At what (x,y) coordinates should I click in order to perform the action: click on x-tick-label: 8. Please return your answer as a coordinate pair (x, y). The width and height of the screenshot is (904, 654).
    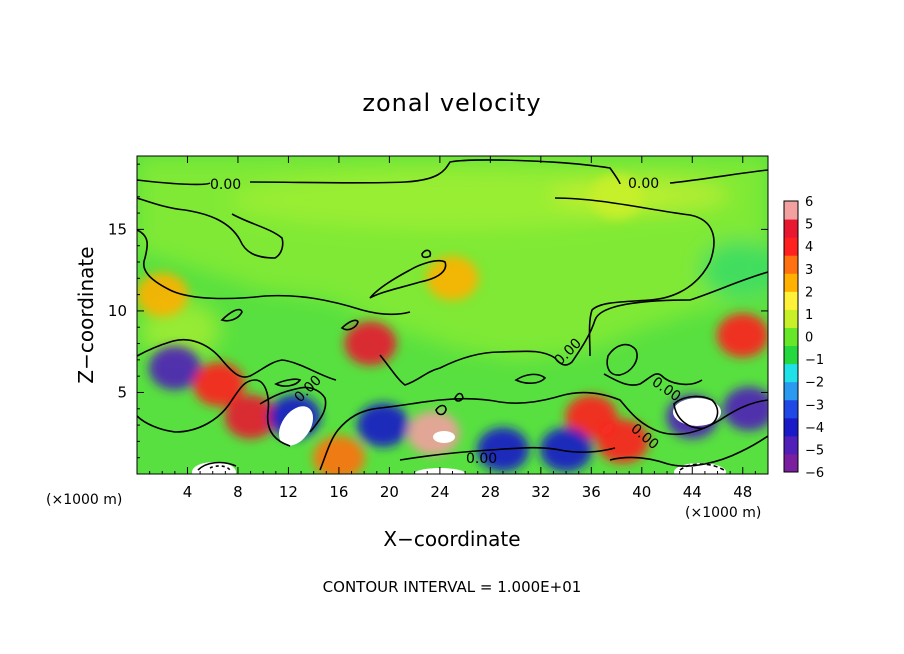
    Looking at the image, I should click on (238, 492).